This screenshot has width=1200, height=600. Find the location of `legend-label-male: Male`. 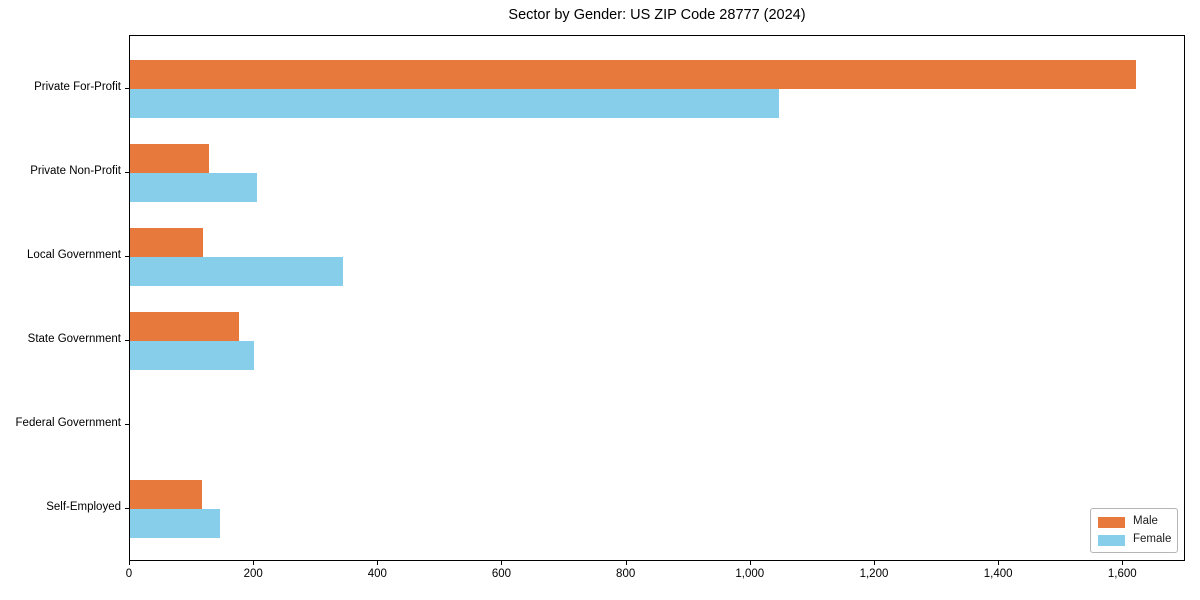

legend-label-male: Male is located at coordinates (1145, 521).